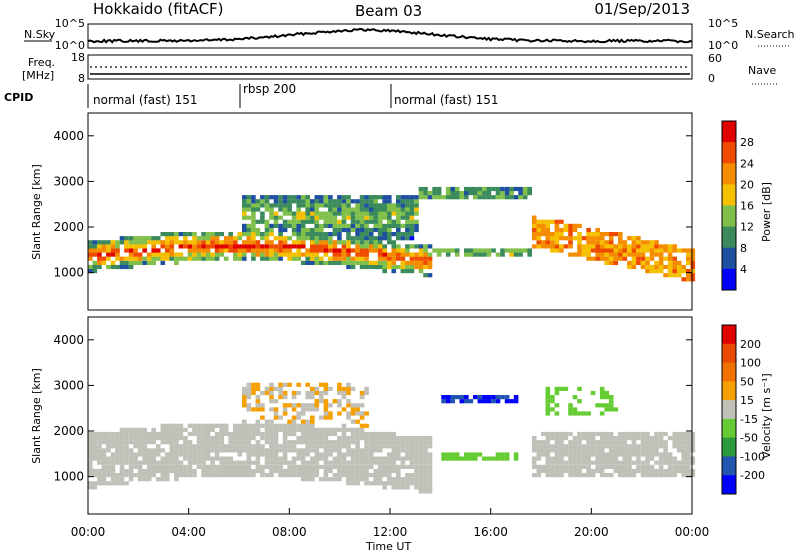 This screenshot has width=800, height=558. Describe the element at coordinates (188, 532) in the screenshot. I see `xtick-label: 04:00` at that location.